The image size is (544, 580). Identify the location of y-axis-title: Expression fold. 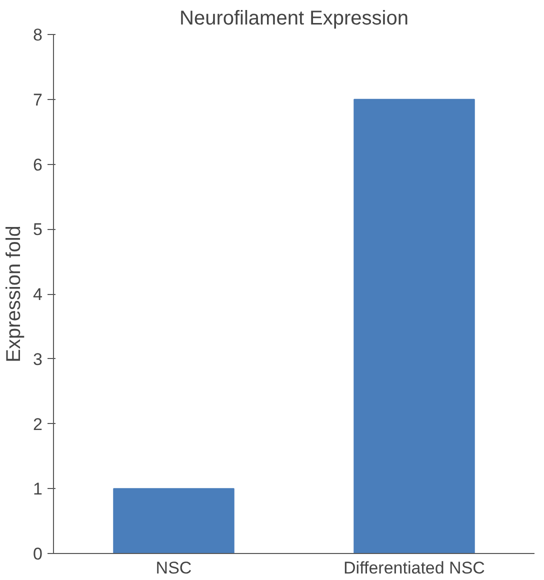
(14, 294).